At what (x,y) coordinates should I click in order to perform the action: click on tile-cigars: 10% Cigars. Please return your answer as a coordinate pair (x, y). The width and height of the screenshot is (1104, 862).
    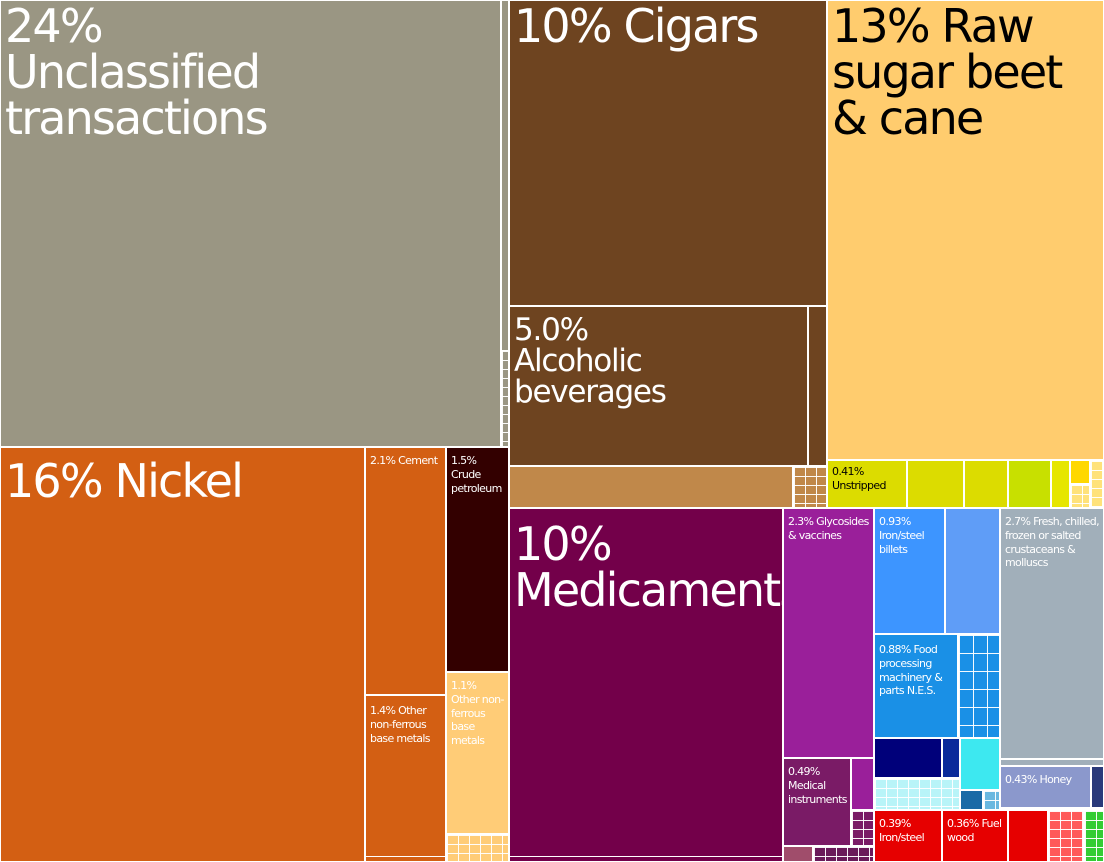
    Looking at the image, I should click on (668, 153).